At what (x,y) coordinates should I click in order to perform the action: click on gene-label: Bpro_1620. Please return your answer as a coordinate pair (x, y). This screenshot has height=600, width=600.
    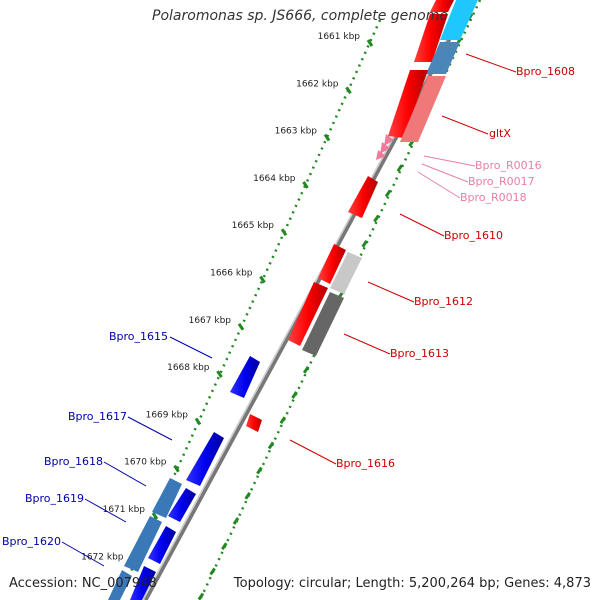
    Looking at the image, I should click on (31, 541).